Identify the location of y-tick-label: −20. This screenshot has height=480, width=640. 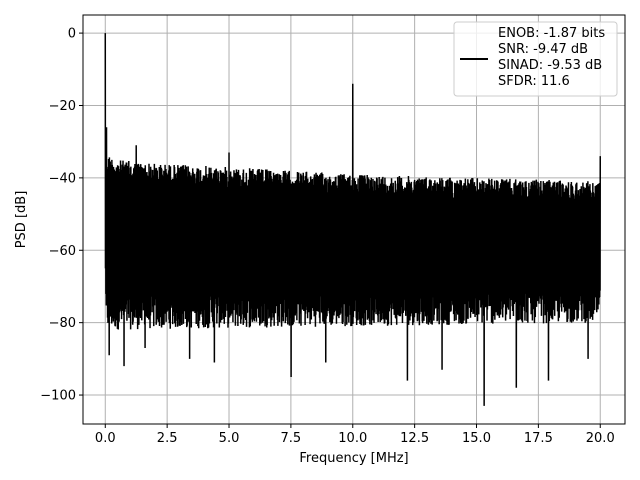
(62, 106).